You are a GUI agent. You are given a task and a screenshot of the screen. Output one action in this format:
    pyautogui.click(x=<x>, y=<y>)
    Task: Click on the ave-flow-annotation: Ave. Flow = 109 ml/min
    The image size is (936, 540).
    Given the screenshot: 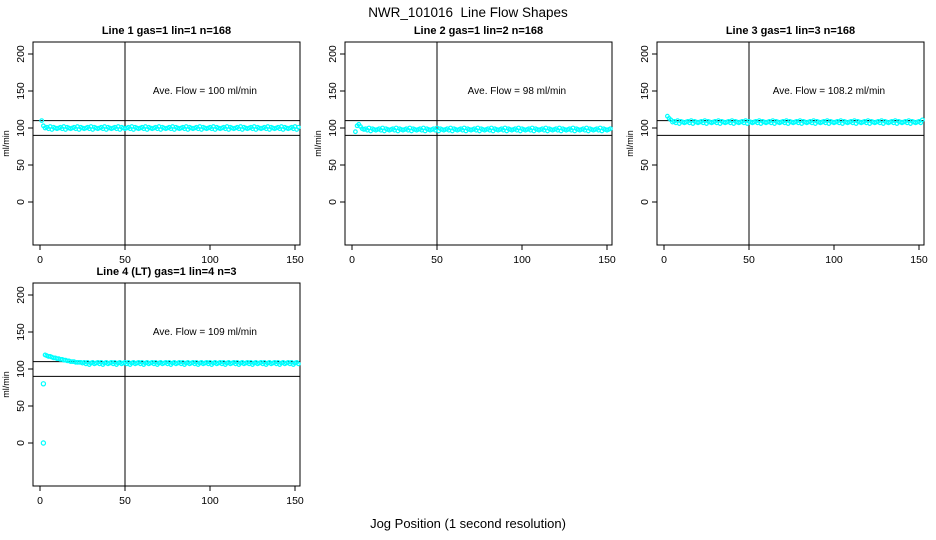 What is the action you would take?
    pyautogui.click(x=205, y=332)
    